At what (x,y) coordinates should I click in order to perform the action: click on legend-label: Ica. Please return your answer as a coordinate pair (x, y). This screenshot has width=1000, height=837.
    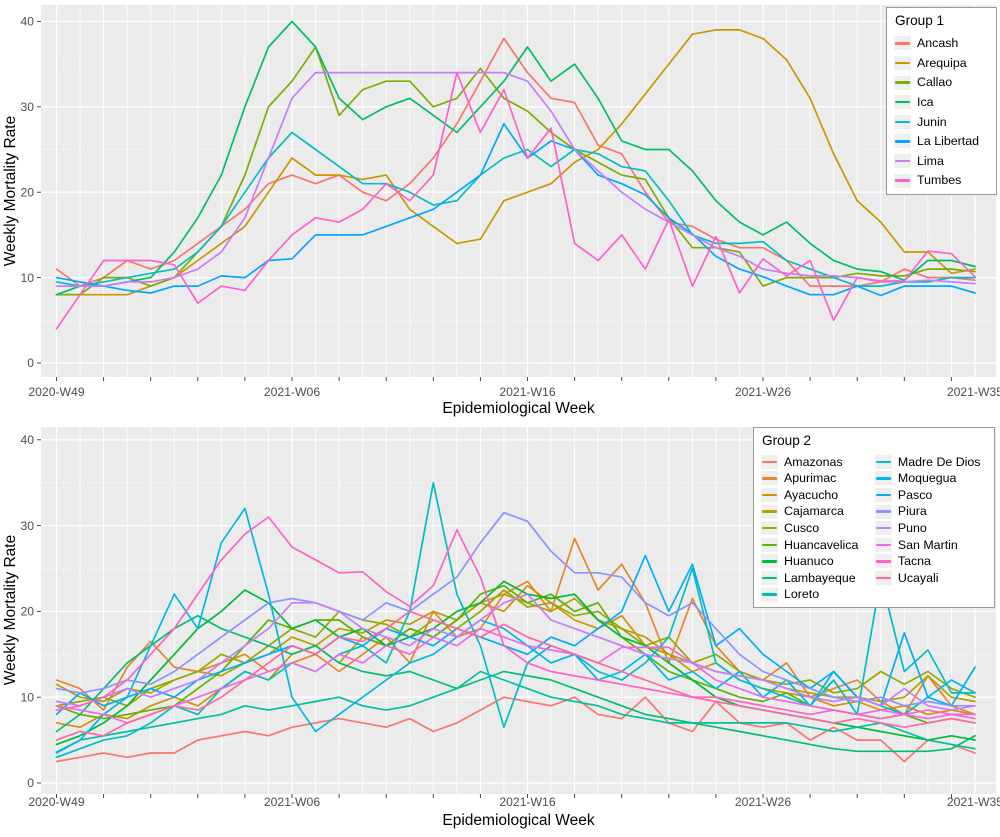
    Looking at the image, I should click on (925, 101).